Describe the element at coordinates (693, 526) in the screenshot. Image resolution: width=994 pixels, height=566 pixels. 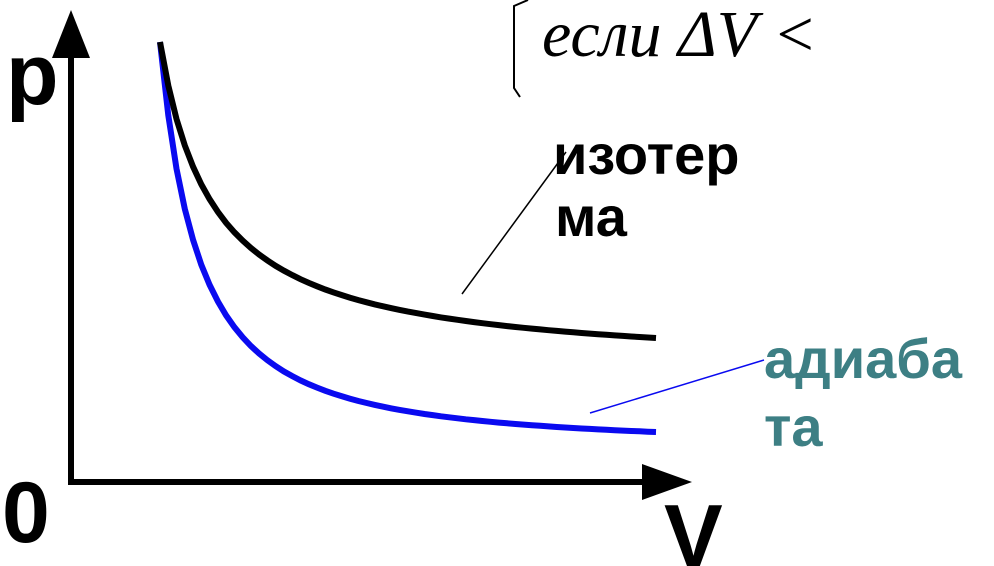
I see `x-axis-label: V` at that location.